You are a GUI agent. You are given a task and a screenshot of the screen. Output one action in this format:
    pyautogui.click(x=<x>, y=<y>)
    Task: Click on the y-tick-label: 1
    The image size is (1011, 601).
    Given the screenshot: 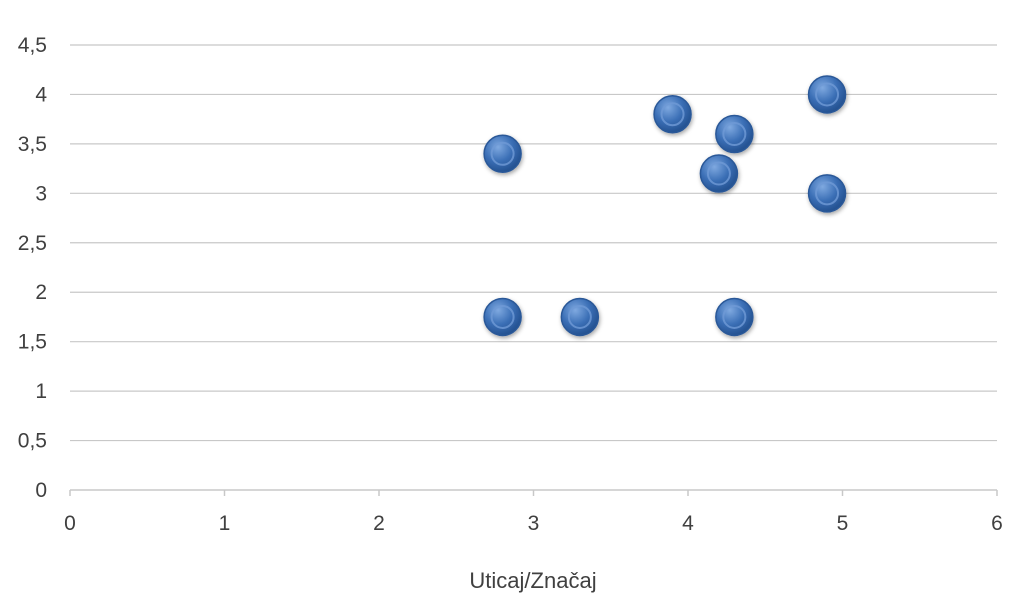 What is the action you would take?
    pyautogui.click(x=41, y=391)
    